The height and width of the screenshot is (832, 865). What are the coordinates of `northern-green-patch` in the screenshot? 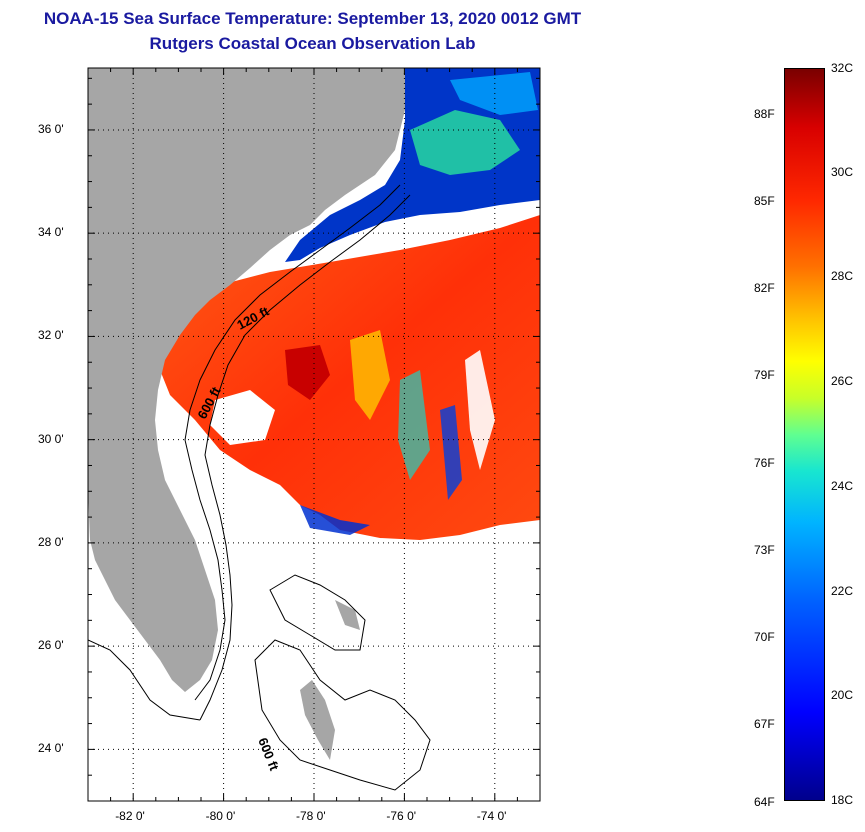 It's located at (465, 142).